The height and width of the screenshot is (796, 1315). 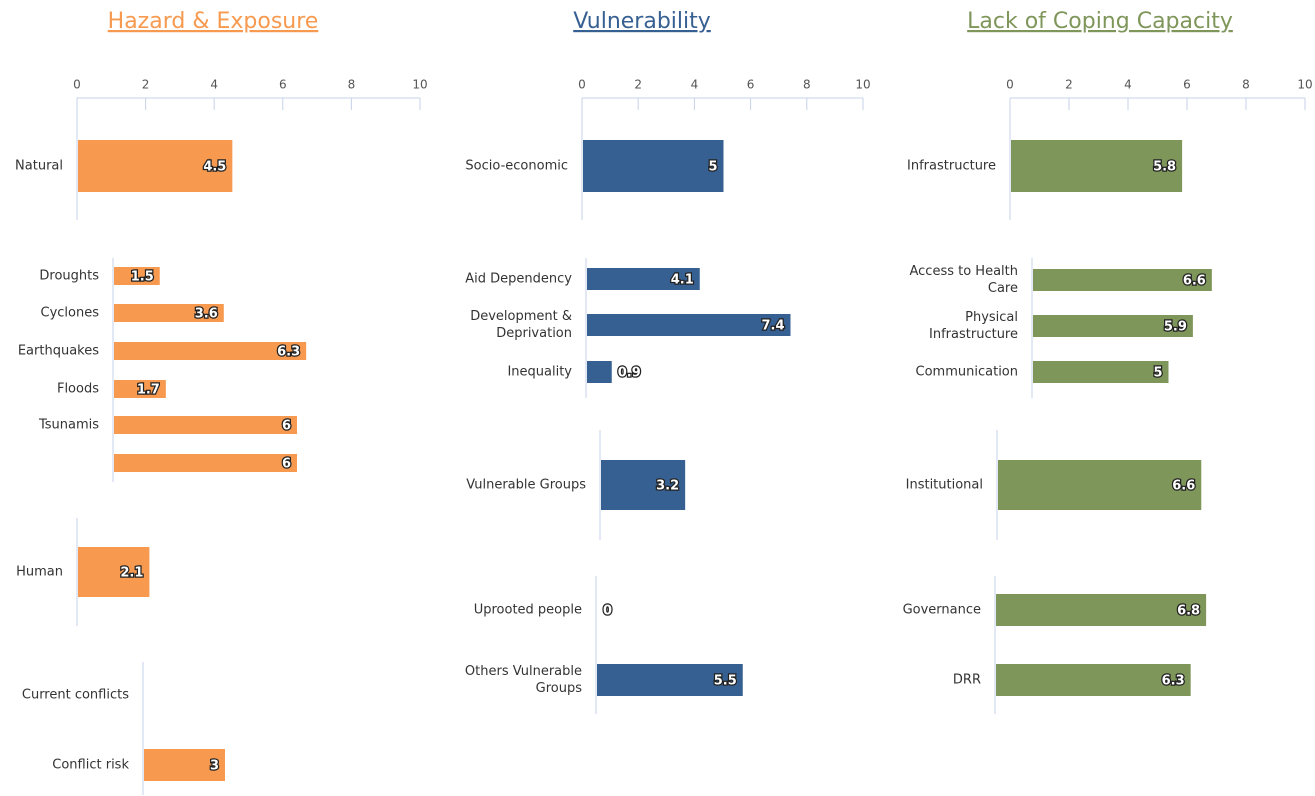 What do you see at coordinates (1164, 167) in the screenshot?
I see `value-label: 5.8` at bounding box center [1164, 167].